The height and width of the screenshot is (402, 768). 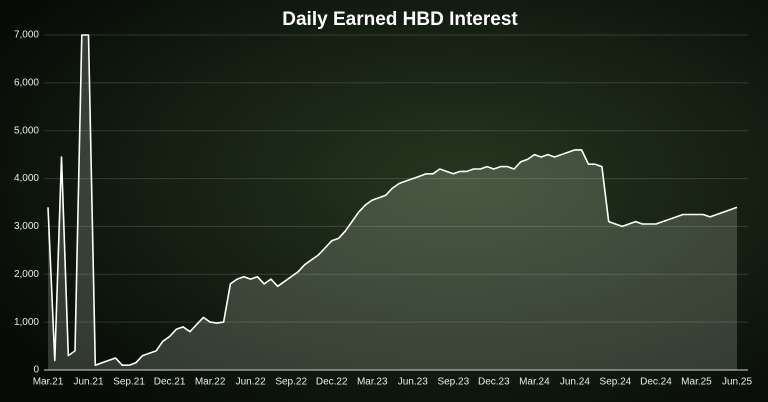 What do you see at coordinates (737, 382) in the screenshot?
I see `x-tick-label: Jun.25` at bounding box center [737, 382].